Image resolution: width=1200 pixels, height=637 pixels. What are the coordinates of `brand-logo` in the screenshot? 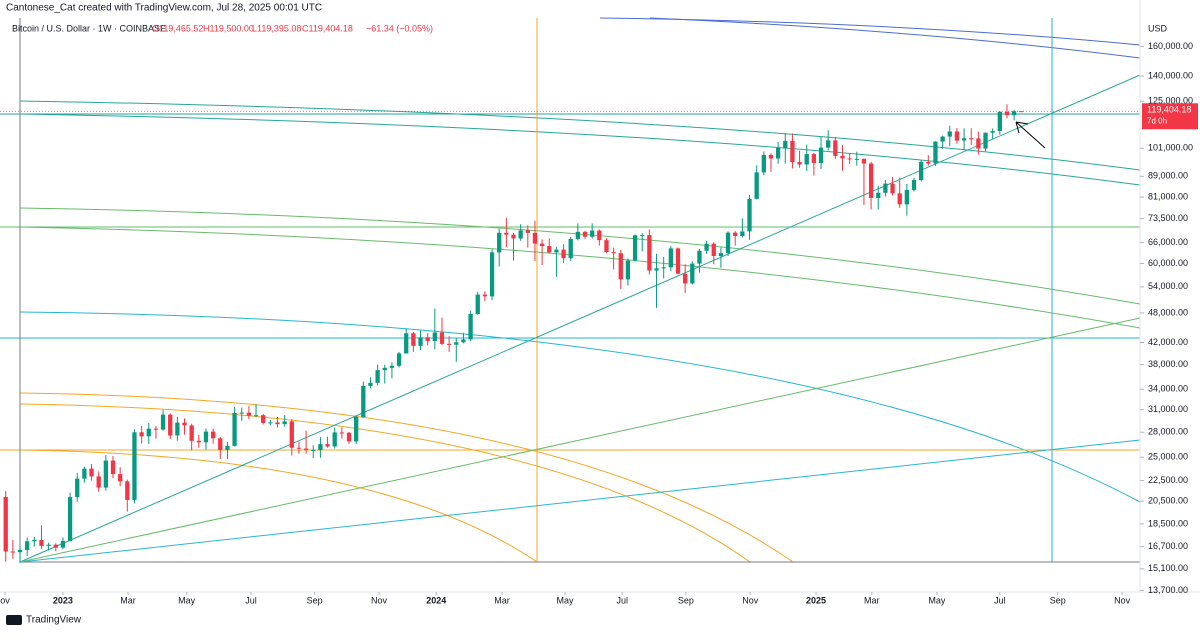 It's located at (14, 620).